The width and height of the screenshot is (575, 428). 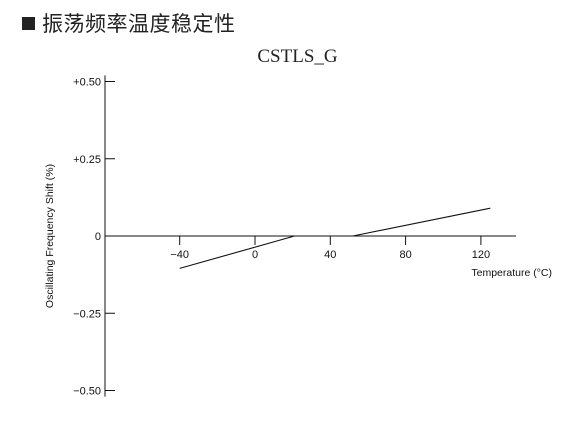 What do you see at coordinates (405, 255) in the screenshot?
I see `x-tick-label: 80` at bounding box center [405, 255].